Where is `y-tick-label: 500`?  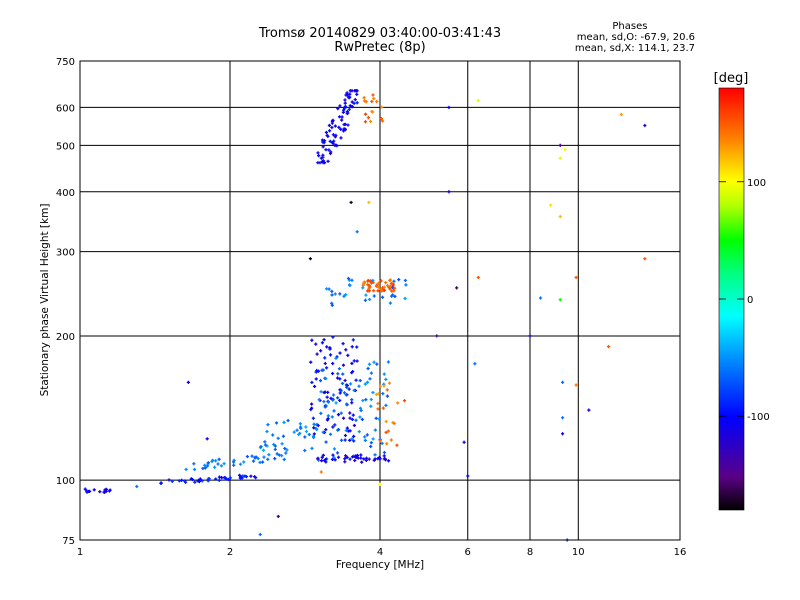
y-tick-label: 500 is located at coordinates (65, 146).